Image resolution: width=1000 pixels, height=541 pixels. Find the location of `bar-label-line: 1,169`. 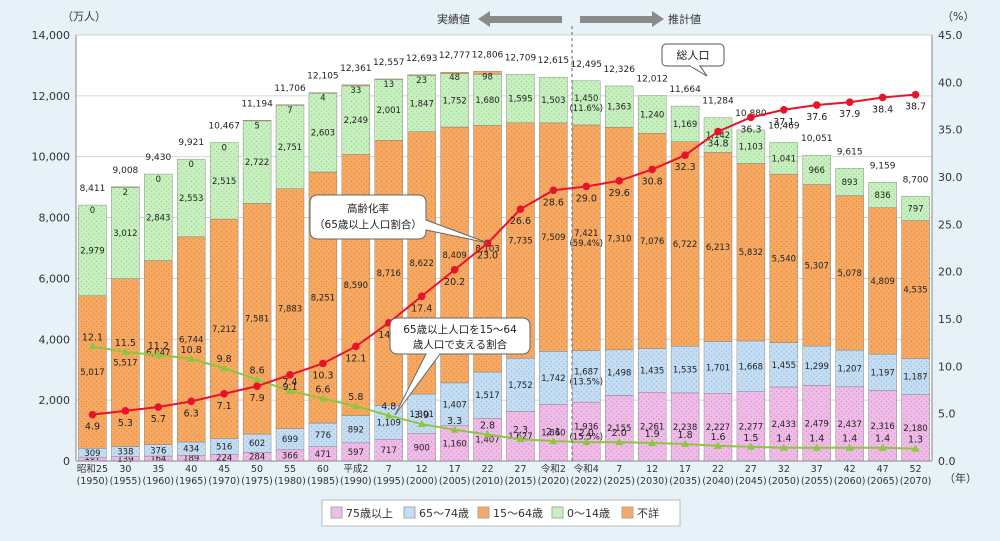

bar-label-line: 1,169 is located at coordinates (685, 125).